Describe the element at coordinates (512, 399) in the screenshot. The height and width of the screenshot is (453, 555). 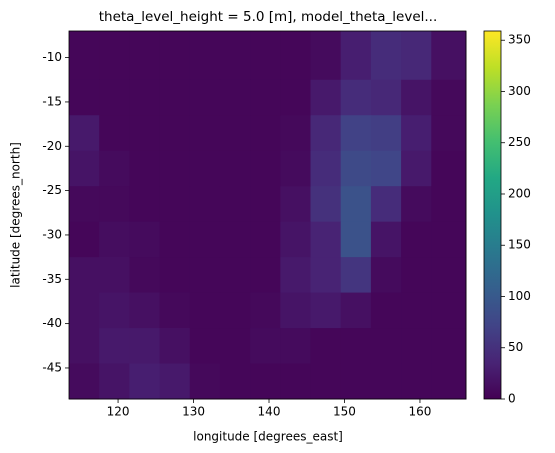
I see `colorbar-tick-label: 0` at that location.